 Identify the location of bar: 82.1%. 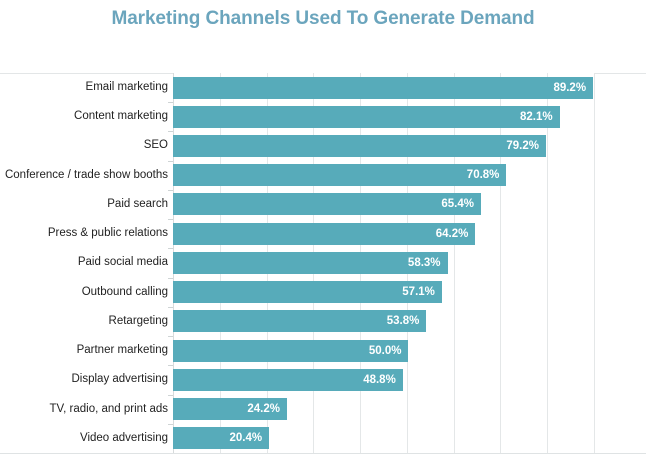
(366, 116).